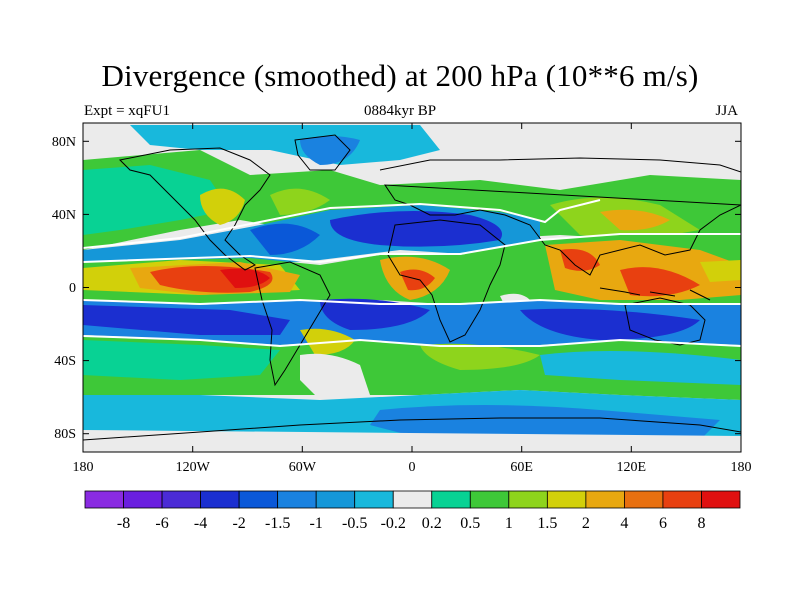  What do you see at coordinates (161, 523) in the screenshot?
I see `colorbar-label: -6` at bounding box center [161, 523].